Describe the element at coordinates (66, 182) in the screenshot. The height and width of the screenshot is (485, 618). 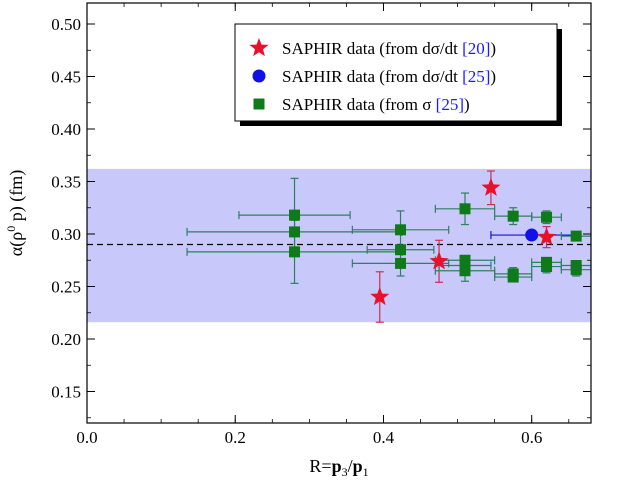
I see `y-tick-label: 0.35` at that location.